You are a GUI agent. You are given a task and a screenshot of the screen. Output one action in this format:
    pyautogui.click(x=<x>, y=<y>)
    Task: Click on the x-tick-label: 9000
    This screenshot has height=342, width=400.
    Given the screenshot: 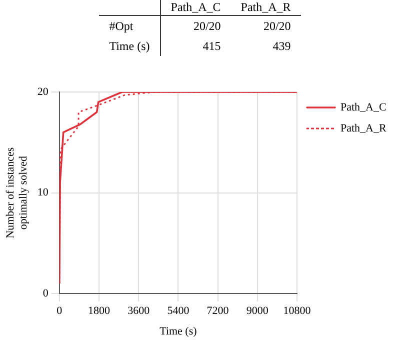 What is the action you would take?
    pyautogui.click(x=257, y=311)
    